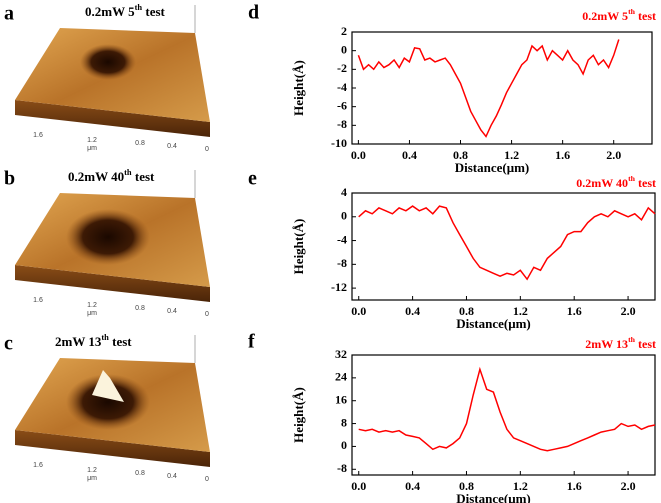 The image size is (661, 503). Describe the element at coordinates (253, 13) in the screenshot. I see `panel-letter: d` at that location.